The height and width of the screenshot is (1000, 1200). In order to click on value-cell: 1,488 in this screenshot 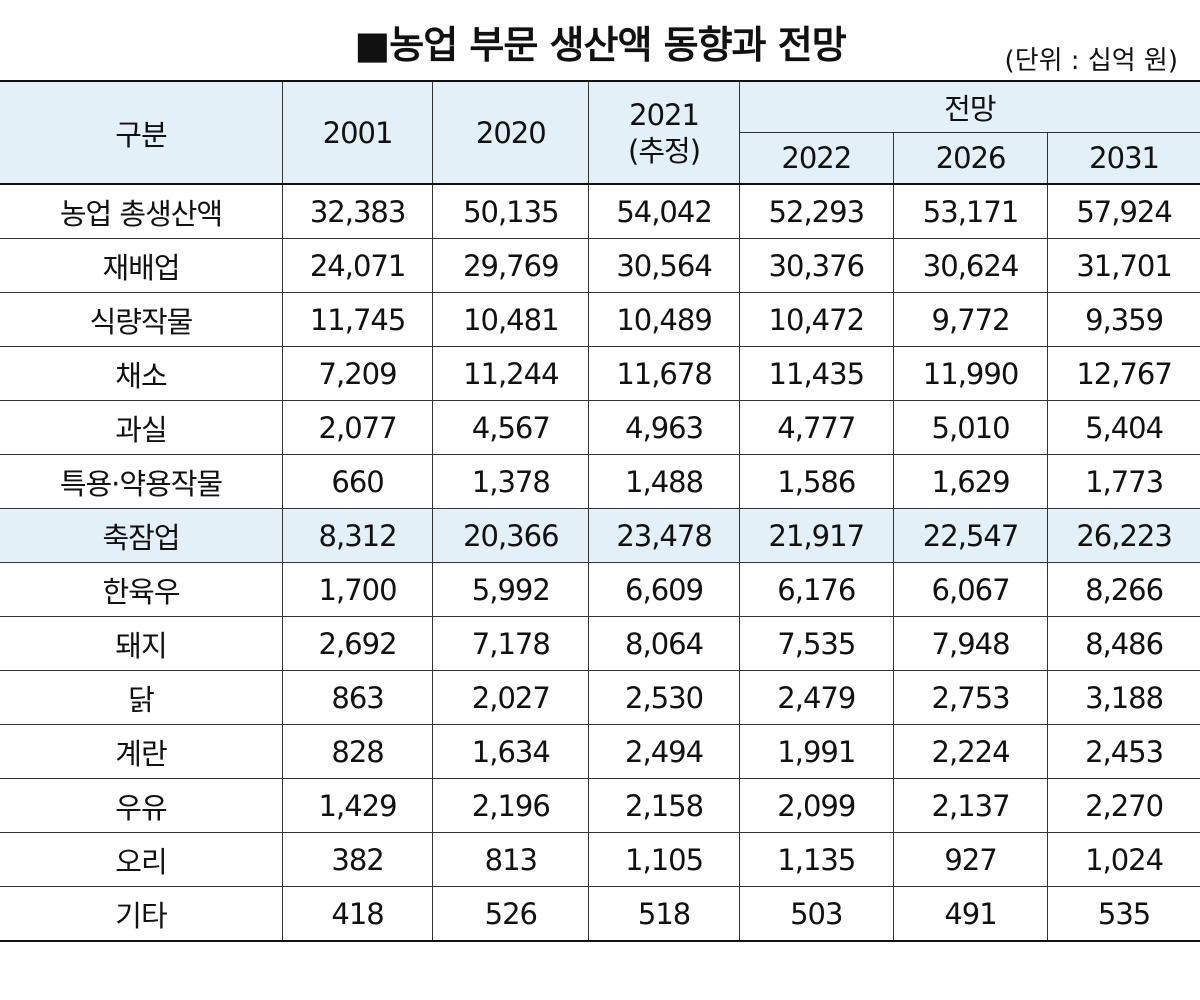, I will do `click(664, 481)`.